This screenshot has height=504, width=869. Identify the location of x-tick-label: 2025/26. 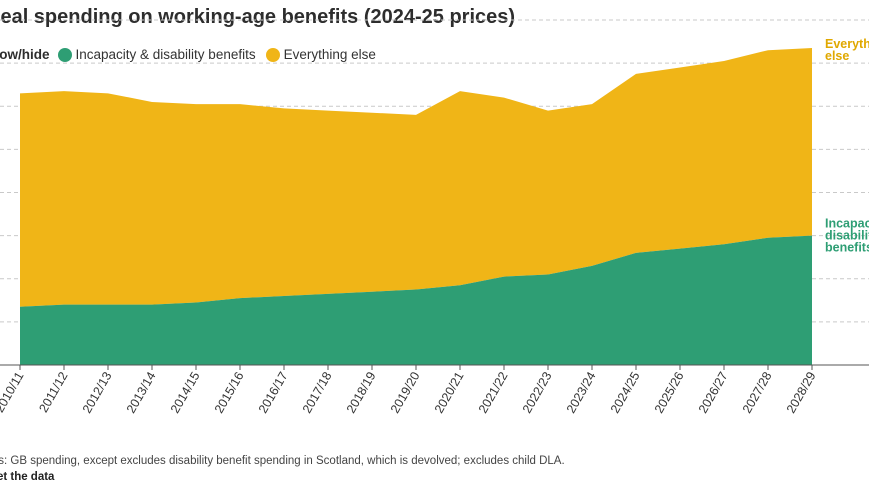
(669, 392).